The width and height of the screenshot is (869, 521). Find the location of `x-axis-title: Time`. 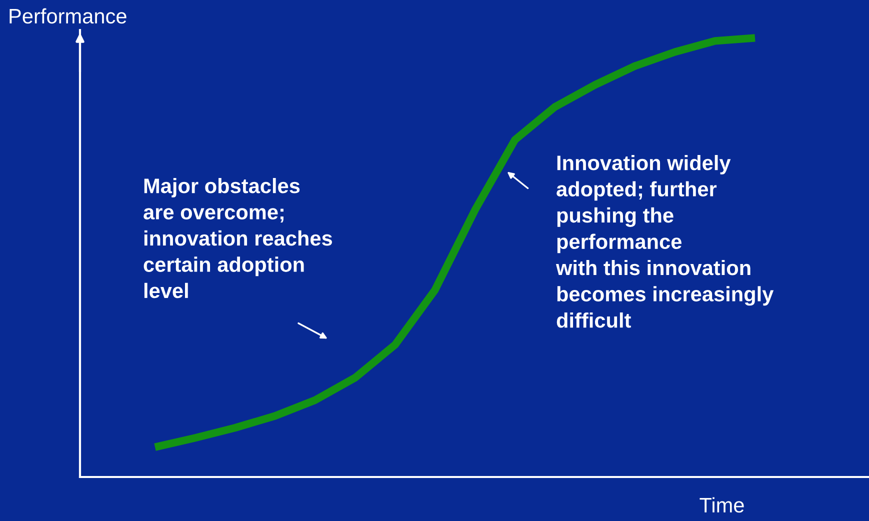

x-axis-title: Time is located at coordinates (722, 505).